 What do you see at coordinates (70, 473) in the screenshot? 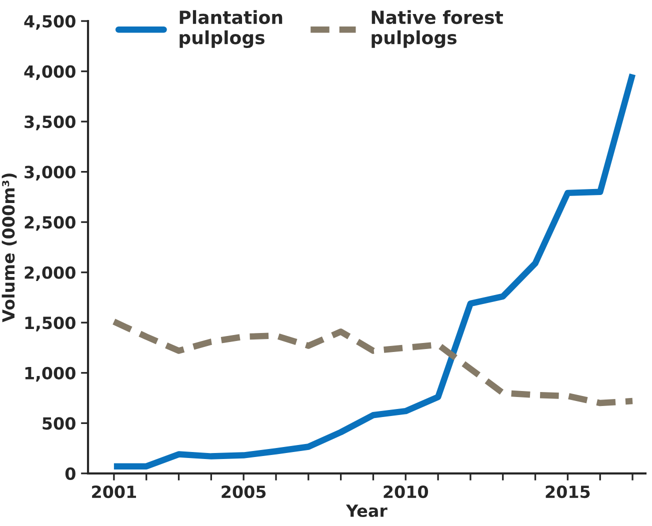
I see `y-tick-label: 0` at bounding box center [70, 473].